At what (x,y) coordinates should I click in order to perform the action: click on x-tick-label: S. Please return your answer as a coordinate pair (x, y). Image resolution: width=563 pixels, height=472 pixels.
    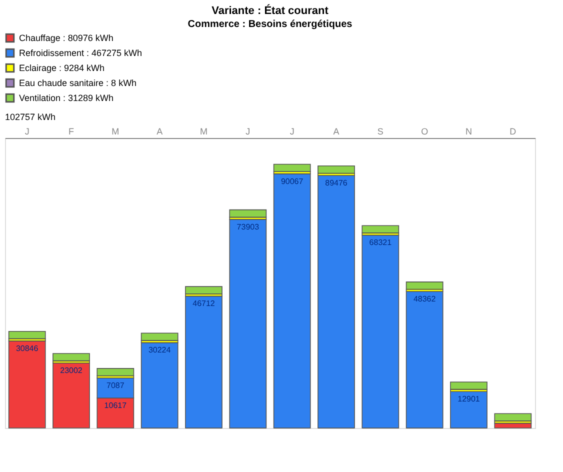
    Looking at the image, I should click on (380, 131).